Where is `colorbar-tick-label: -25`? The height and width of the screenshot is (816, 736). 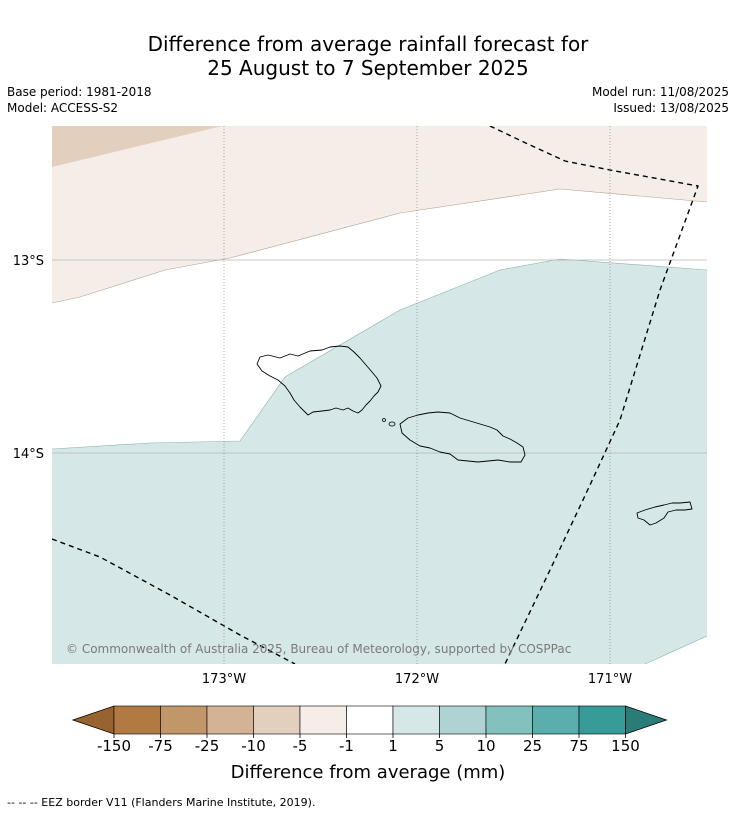
colorbar-tick-label: -25 is located at coordinates (207, 746).